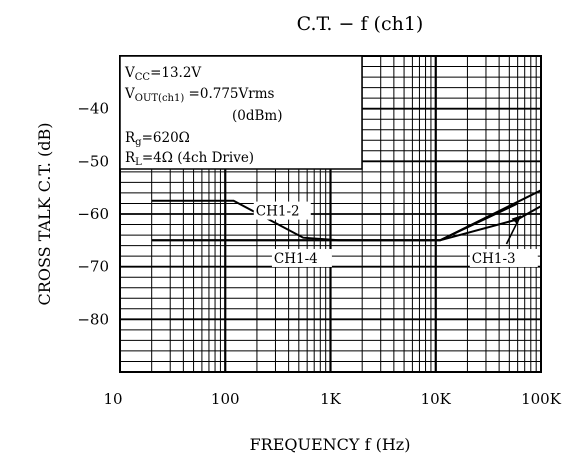 This screenshot has width=569, height=461. What do you see at coordinates (257, 116) in the screenshot?
I see `condition-dbm: (0dBm)` at bounding box center [257, 116].